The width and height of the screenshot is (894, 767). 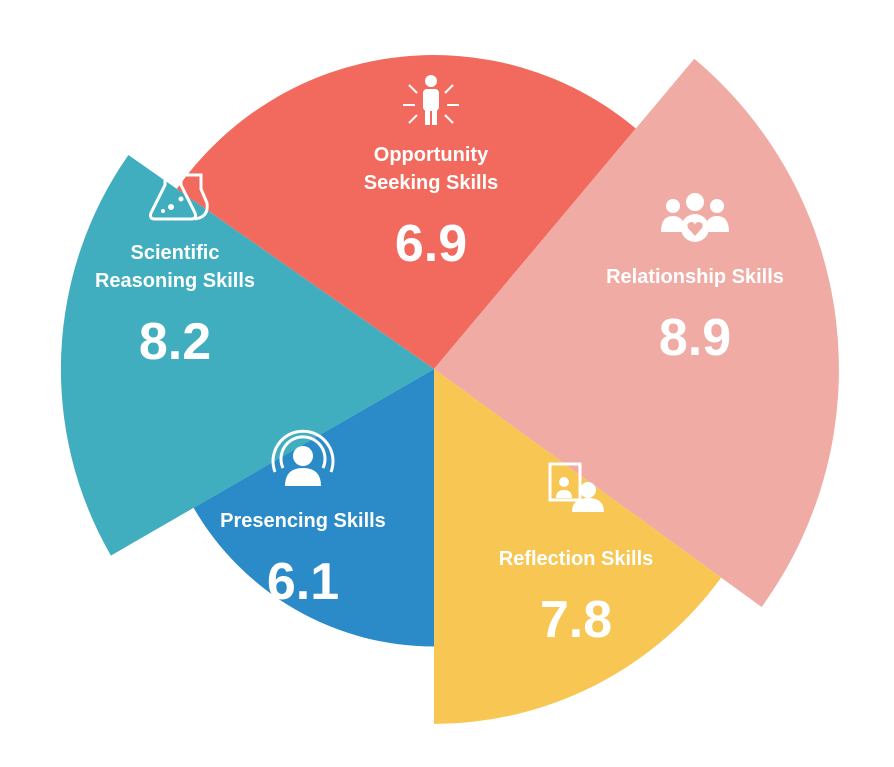 What do you see at coordinates (578, 546) in the screenshot?
I see `segment-reflection-skills` at bounding box center [578, 546].